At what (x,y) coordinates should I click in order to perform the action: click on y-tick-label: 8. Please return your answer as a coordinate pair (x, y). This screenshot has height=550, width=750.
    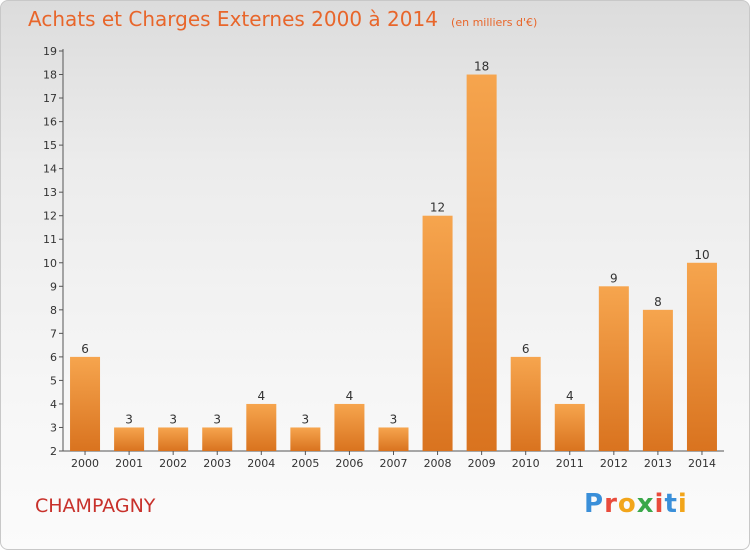
    Looking at the image, I should click on (53, 310).